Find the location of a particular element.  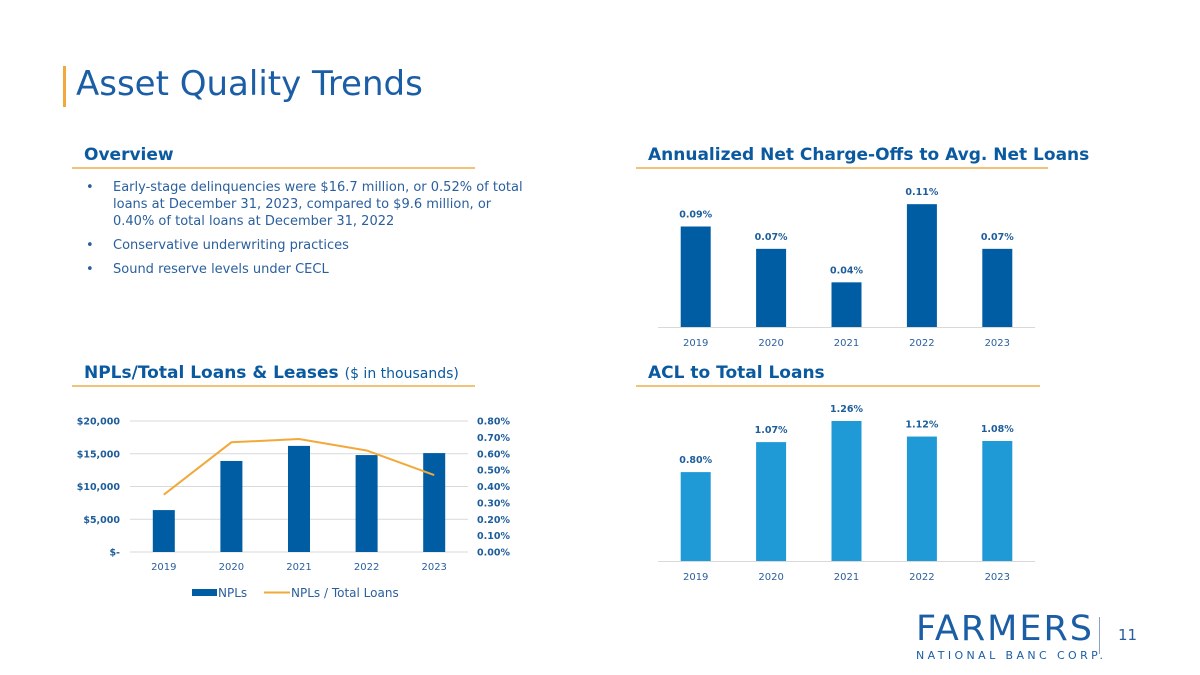

farmers-logo: FARMERS NATIONAL BANC CORP. is located at coordinates (1011, 636).